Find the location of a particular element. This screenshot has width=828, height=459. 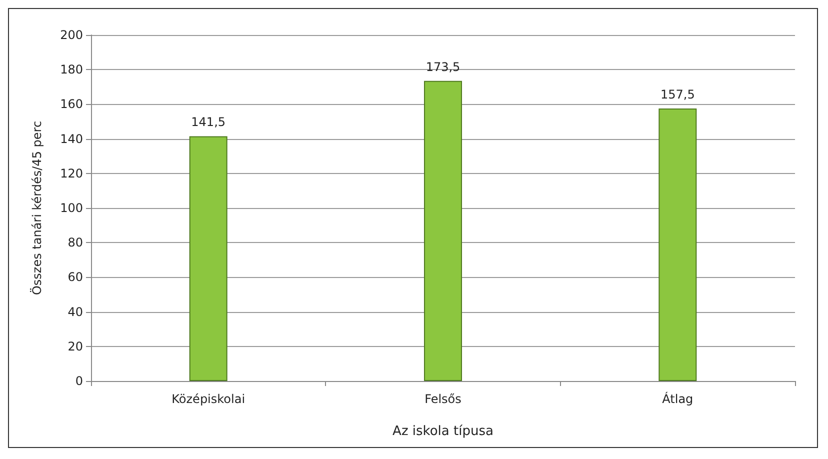

x-tick-label: Középiskolai is located at coordinates (209, 399).